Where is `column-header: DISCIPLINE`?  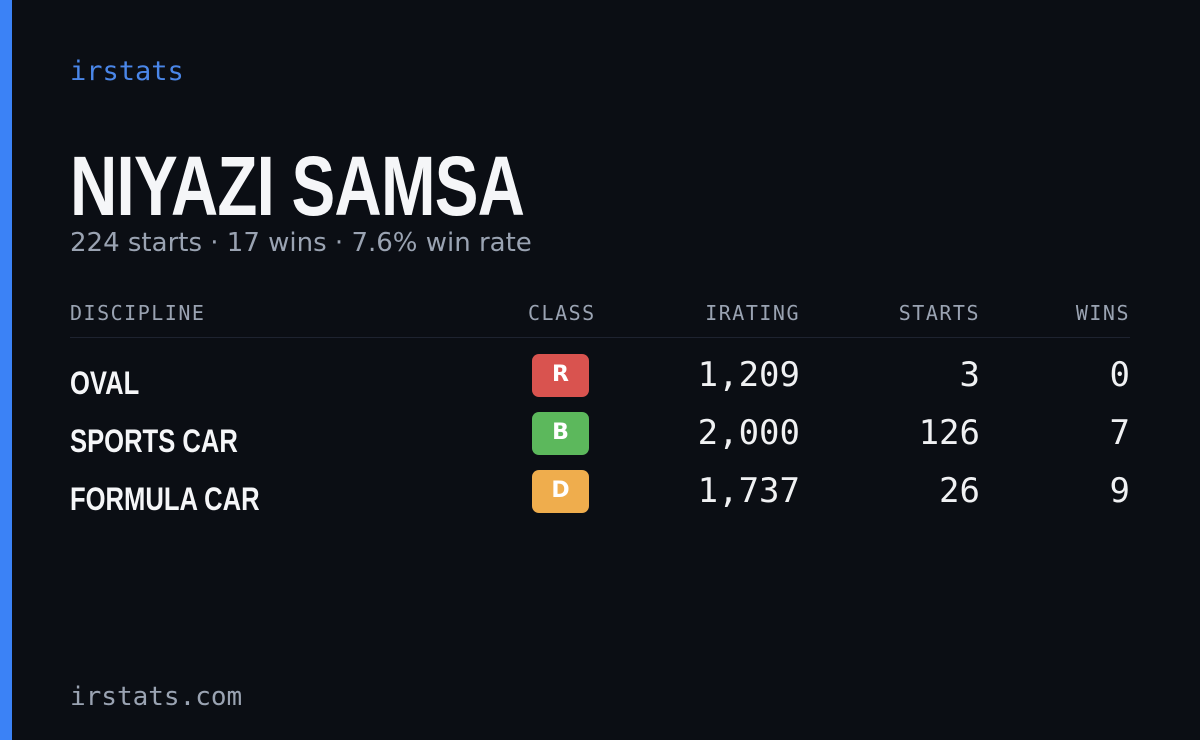 column-header: DISCIPLINE is located at coordinates (138, 313).